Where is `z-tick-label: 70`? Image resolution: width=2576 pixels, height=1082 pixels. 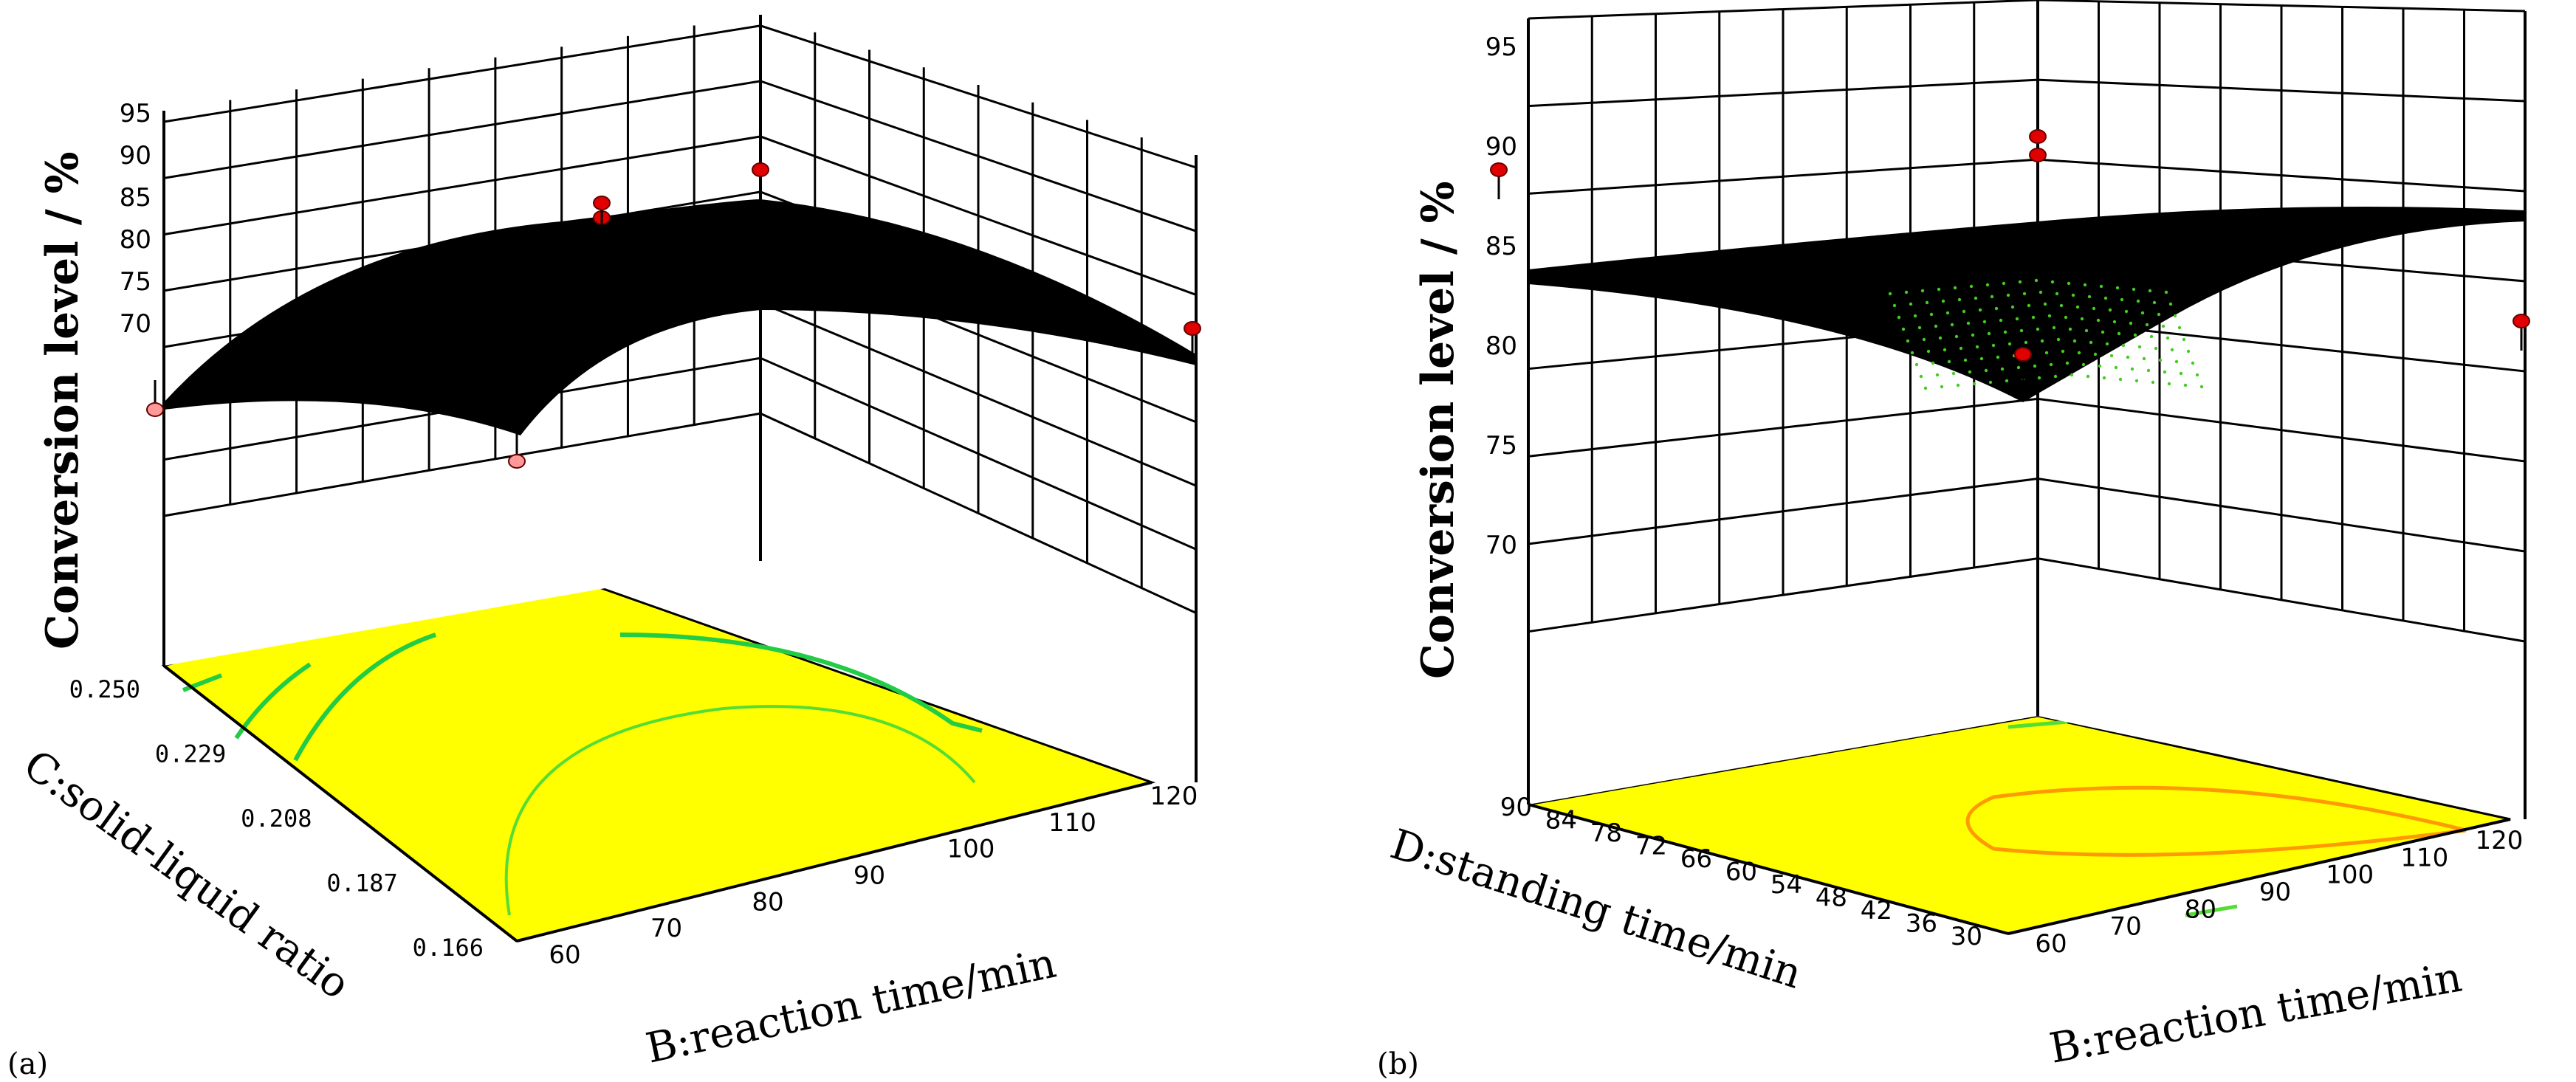
z-tick-label: 70 is located at coordinates (135, 324).